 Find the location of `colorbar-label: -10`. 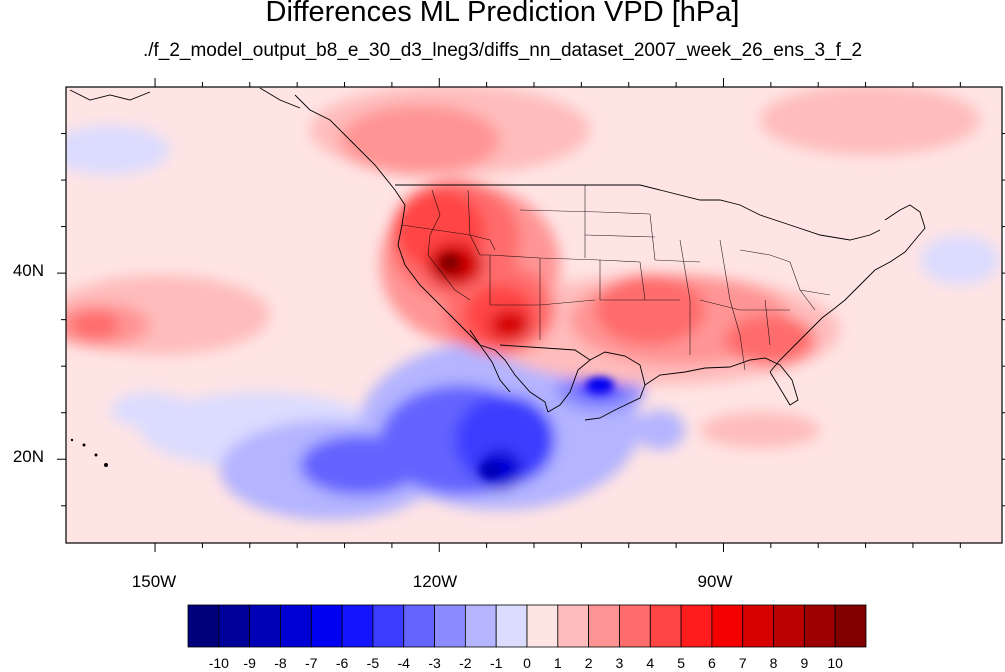

colorbar-label: -10 is located at coordinates (219, 663).